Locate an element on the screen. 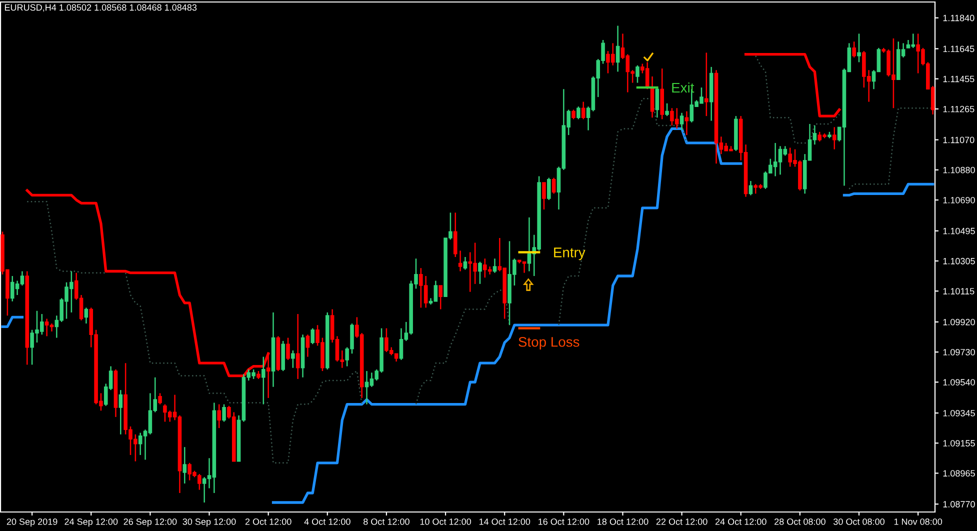  y-tick-label: 1.09345 is located at coordinates (959, 413).